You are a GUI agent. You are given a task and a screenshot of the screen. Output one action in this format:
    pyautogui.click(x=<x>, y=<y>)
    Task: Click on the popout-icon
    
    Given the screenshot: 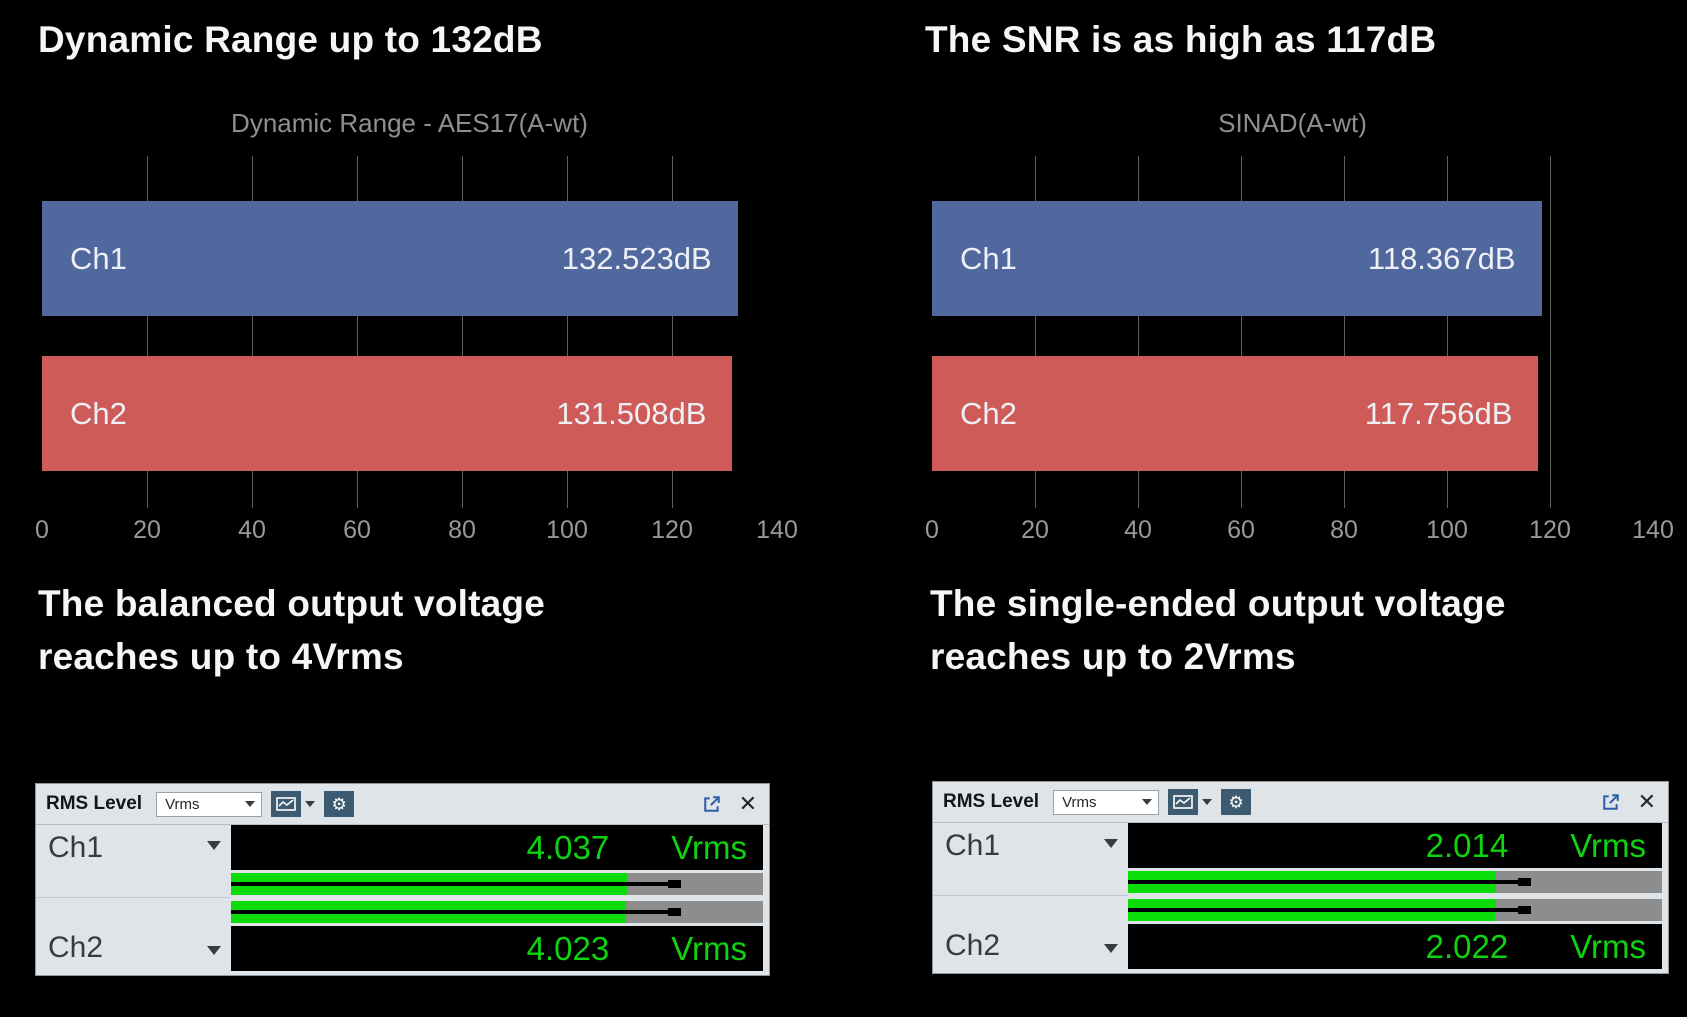 What is the action you would take?
    pyautogui.click(x=1610, y=802)
    